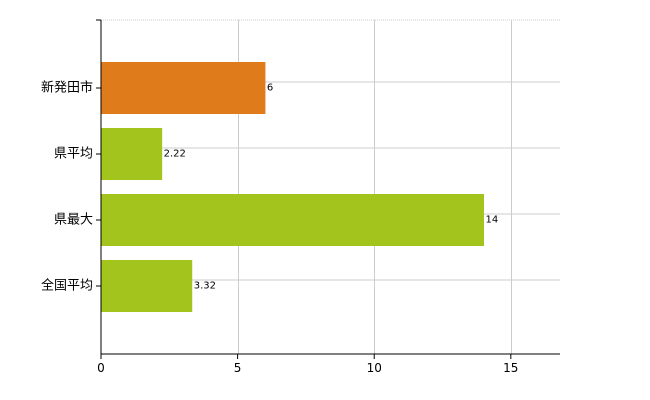  Describe the element at coordinates (67, 286) in the screenshot. I see `category-label: 全国平均` at that location.